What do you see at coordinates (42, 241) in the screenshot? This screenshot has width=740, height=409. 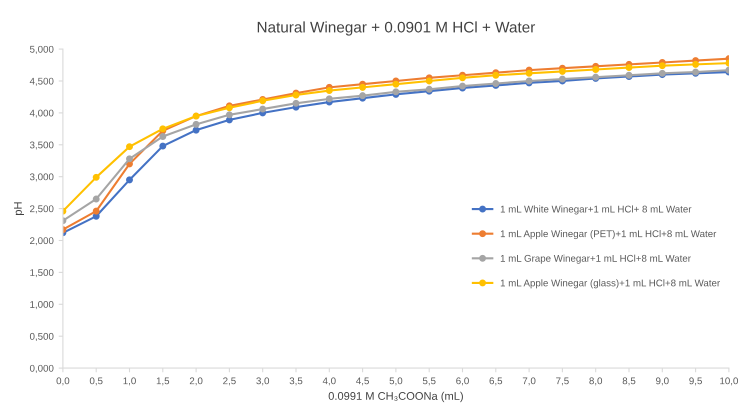 I see `y-tick-label: 2,000` at bounding box center [42, 241].